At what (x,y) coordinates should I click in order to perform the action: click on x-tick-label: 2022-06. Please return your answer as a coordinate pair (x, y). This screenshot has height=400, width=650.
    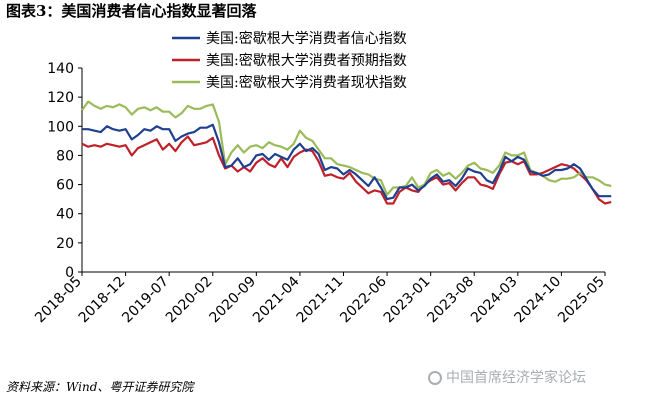
    Looking at the image, I should click on (363, 299).